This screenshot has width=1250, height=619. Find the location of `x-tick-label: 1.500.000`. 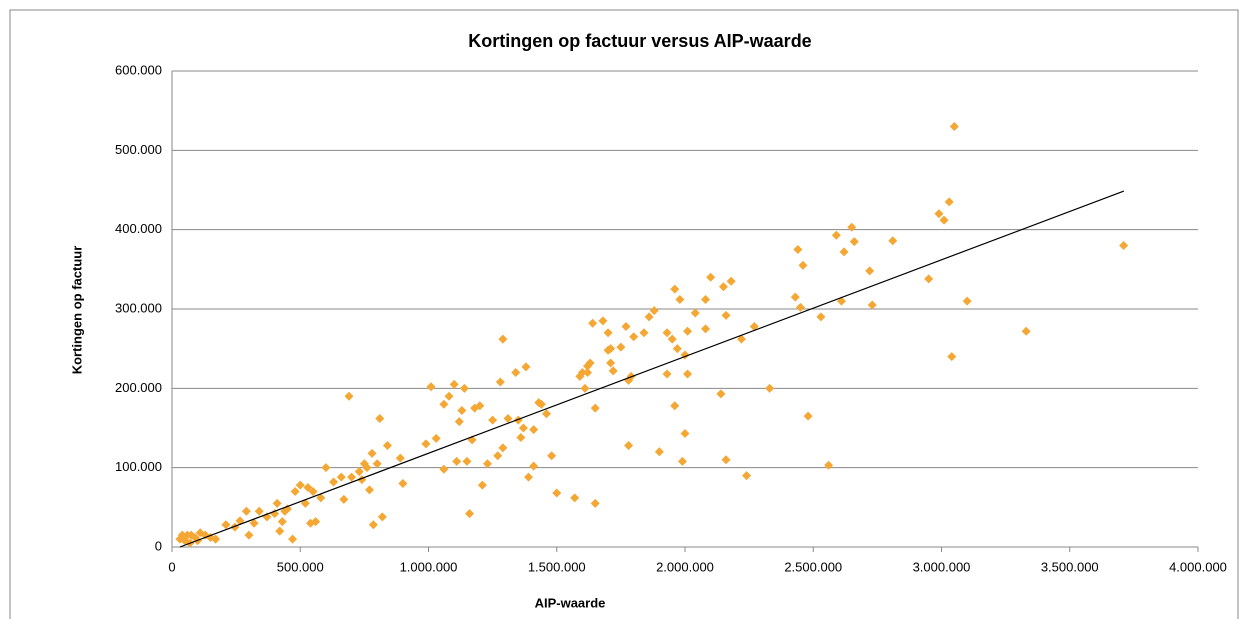

x-tick-label: 1.500.000 is located at coordinates (557, 566).